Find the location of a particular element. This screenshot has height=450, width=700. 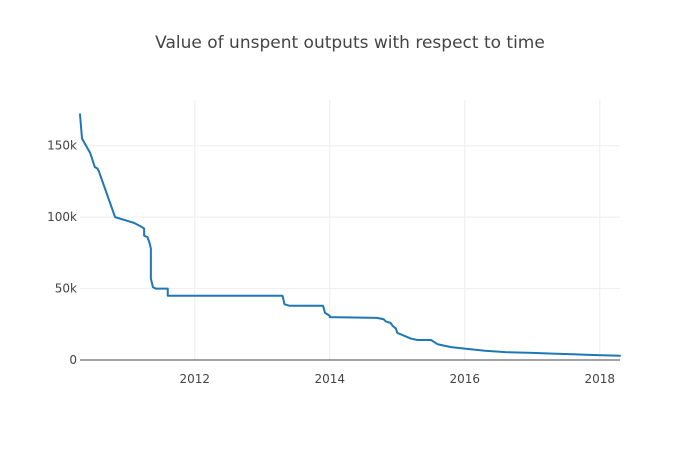

x-tick-label: 2018 is located at coordinates (599, 379).